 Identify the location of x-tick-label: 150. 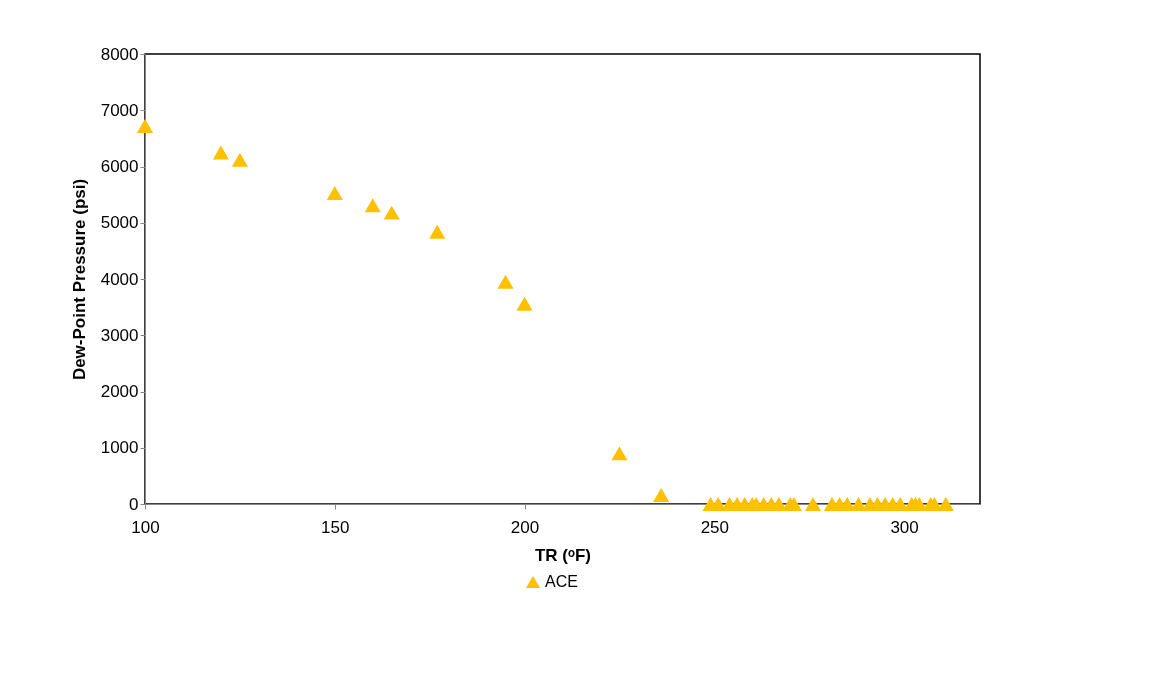
(335, 527).